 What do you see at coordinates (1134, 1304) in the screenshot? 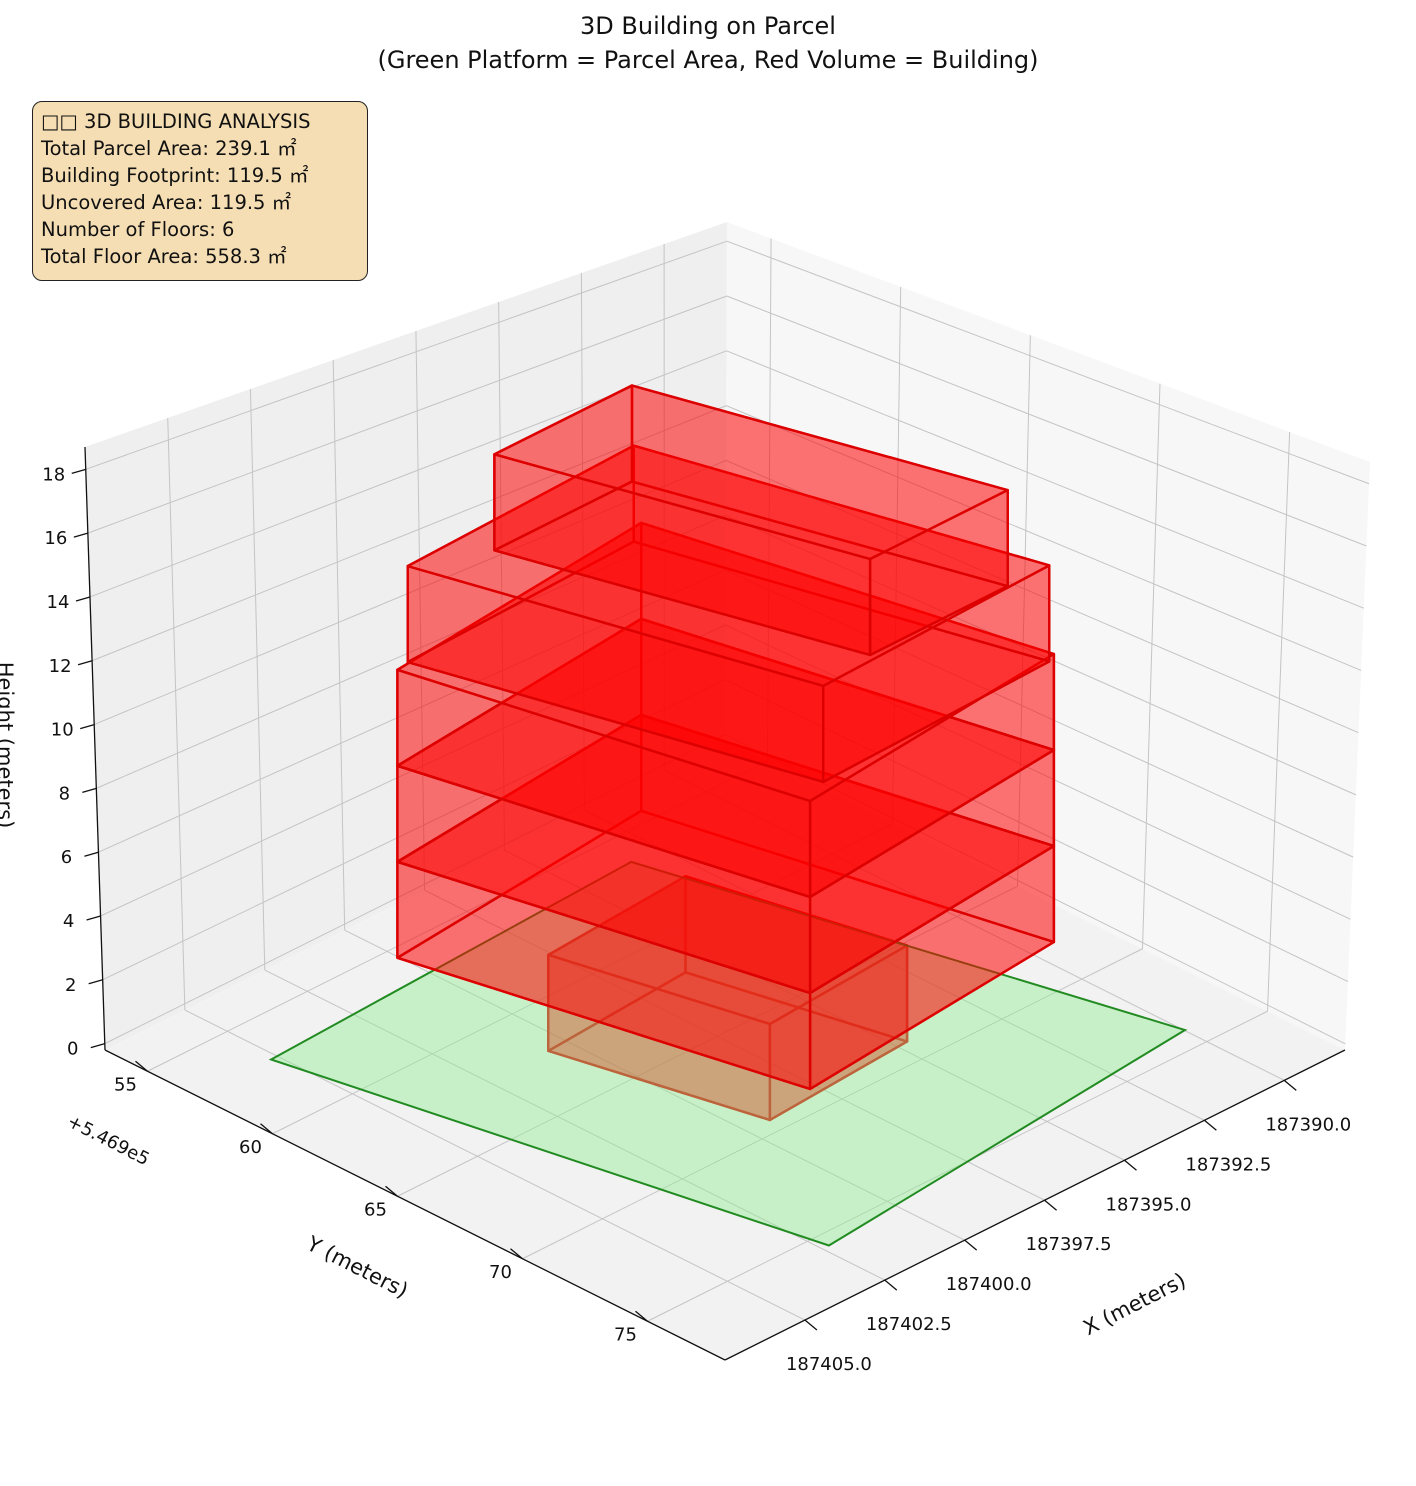
I see `x-axis-label: X (meters)` at bounding box center [1134, 1304].